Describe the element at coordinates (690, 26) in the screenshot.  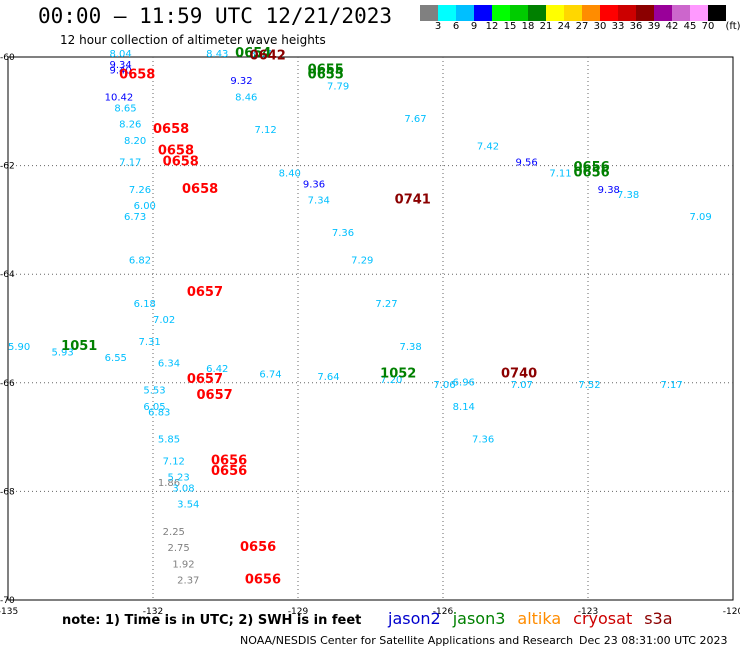
I see `colorbar-tick-label: 45` at that location.